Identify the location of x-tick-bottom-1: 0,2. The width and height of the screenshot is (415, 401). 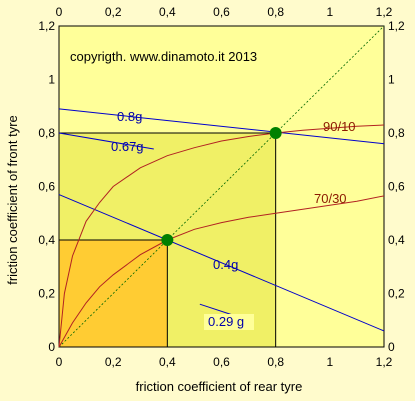
(113, 362).